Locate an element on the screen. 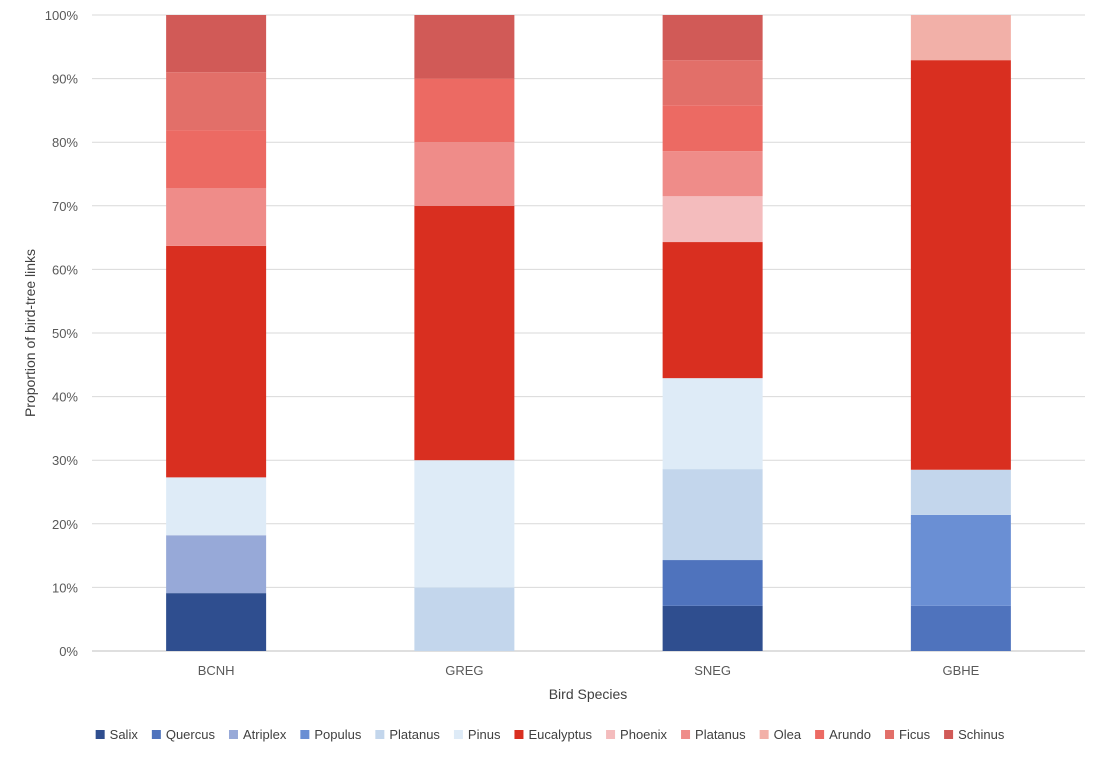 Image resolution: width=1100 pixels, height=763 pixels. legend-label: Pinus is located at coordinates (484, 734).